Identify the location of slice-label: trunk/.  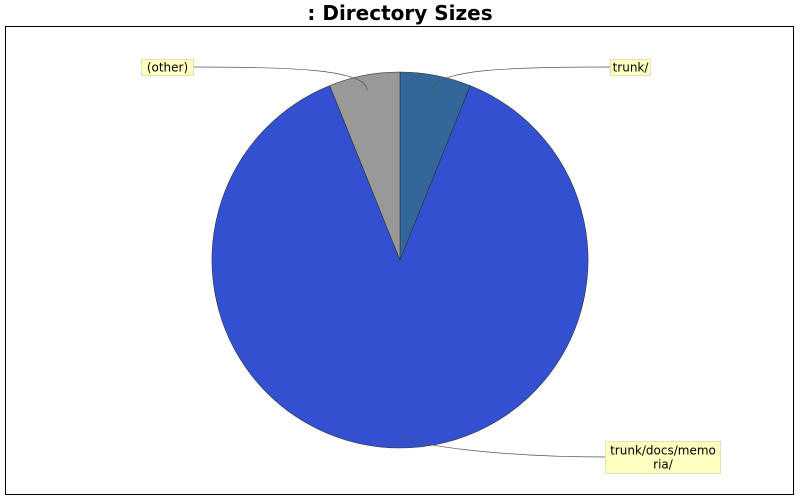
(631, 68).